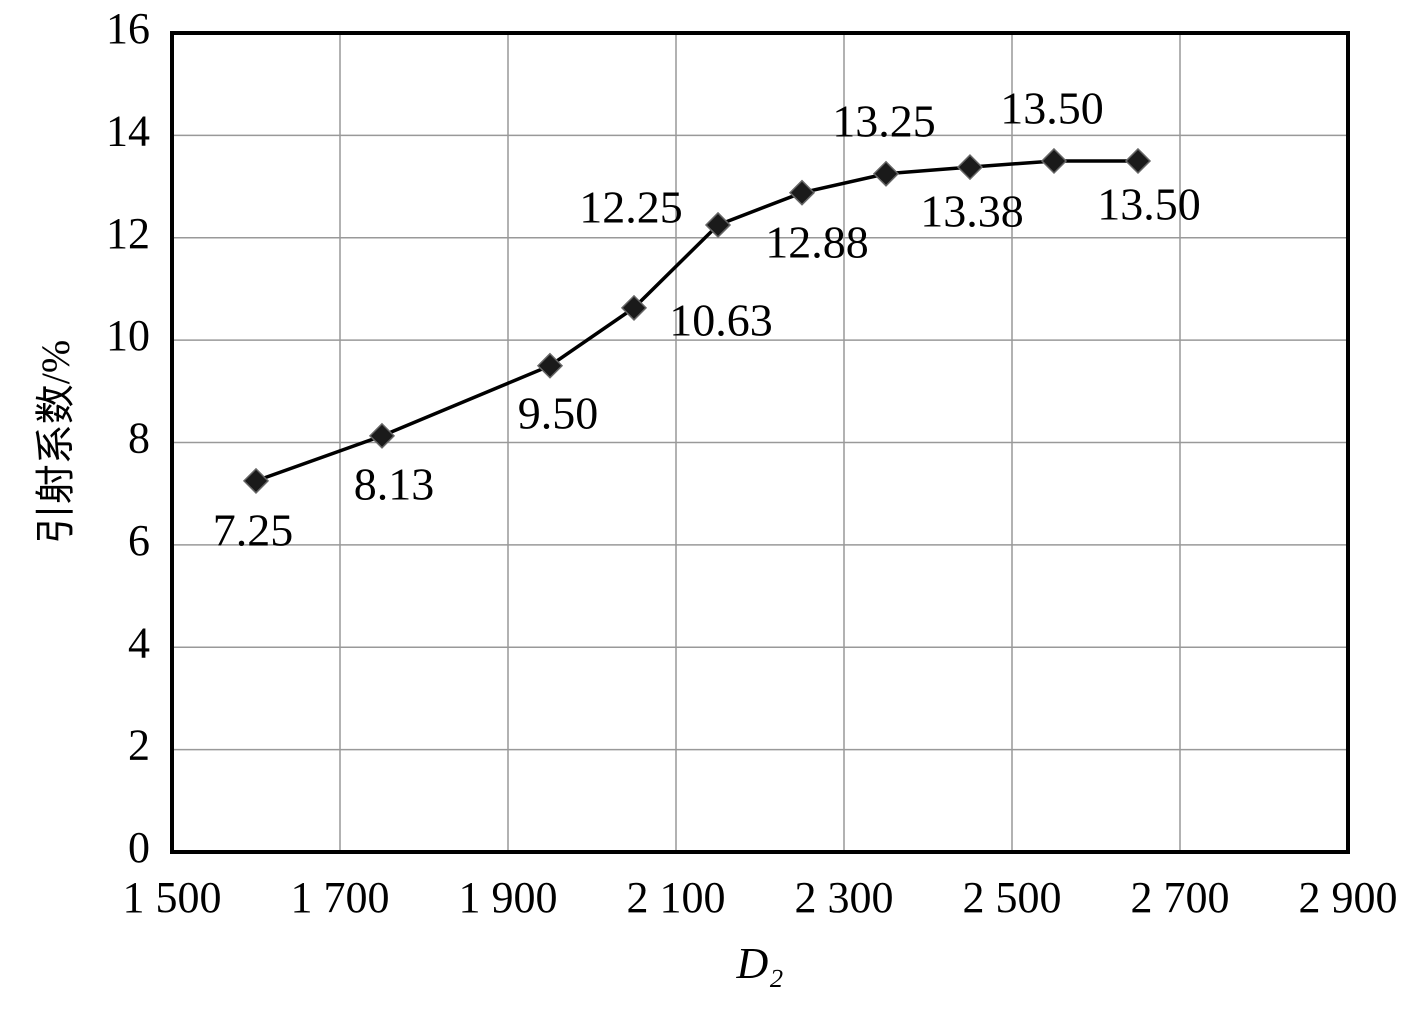 The width and height of the screenshot is (1417, 1014). What do you see at coordinates (139, 438) in the screenshot?
I see `y-tick-label: 8` at bounding box center [139, 438].